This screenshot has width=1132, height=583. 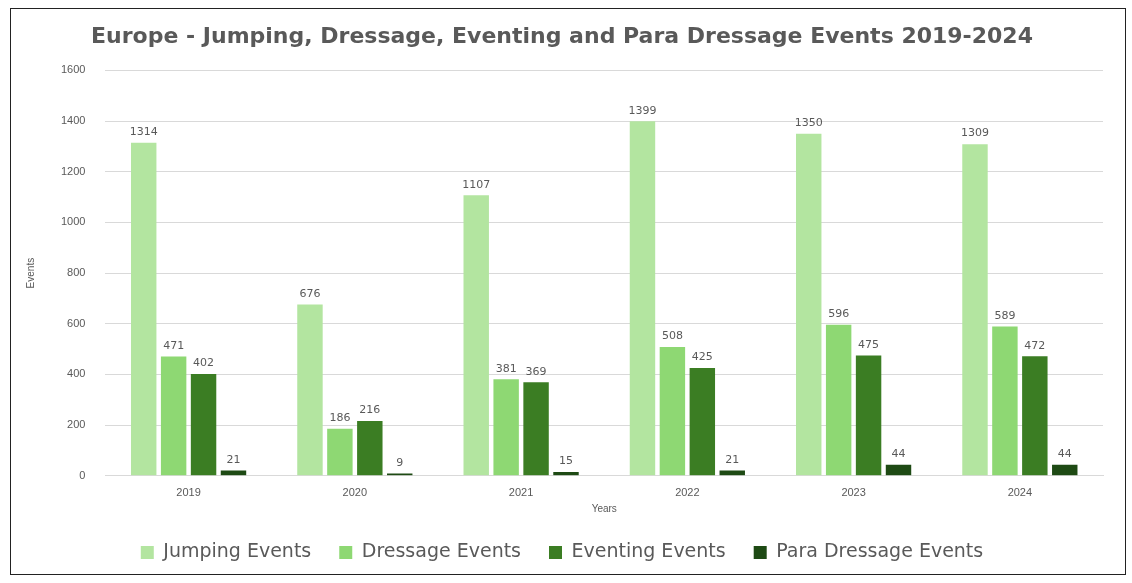 What do you see at coordinates (687, 492) in the screenshot?
I see `x-tick-label: 2022` at bounding box center [687, 492].